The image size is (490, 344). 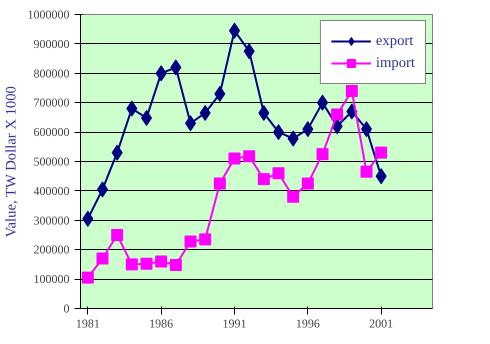 I want to click on y-tick-label: 900000, so click(x=52, y=43).